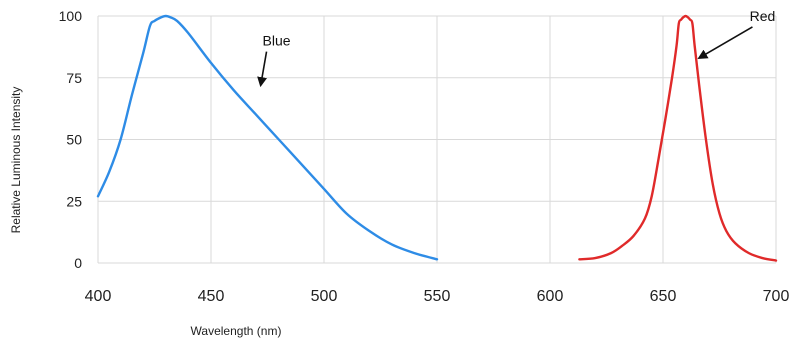 This screenshot has height=344, width=796. I want to click on x-tick-label: 500, so click(324, 296).